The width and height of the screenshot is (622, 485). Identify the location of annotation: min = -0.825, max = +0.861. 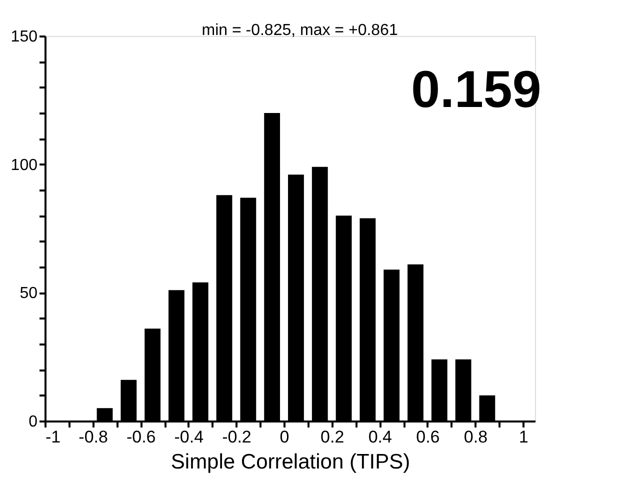
(300, 30).